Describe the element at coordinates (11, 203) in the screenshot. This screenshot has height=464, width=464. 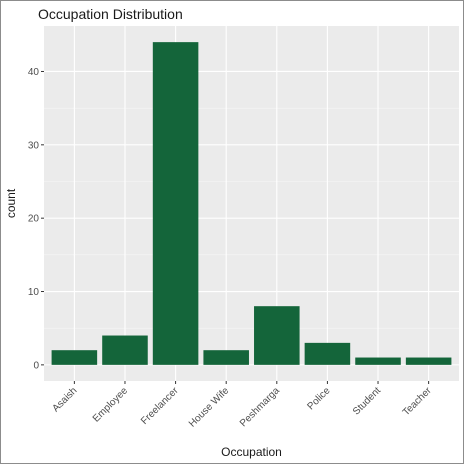
I see `y-axis-title: count` at that location.